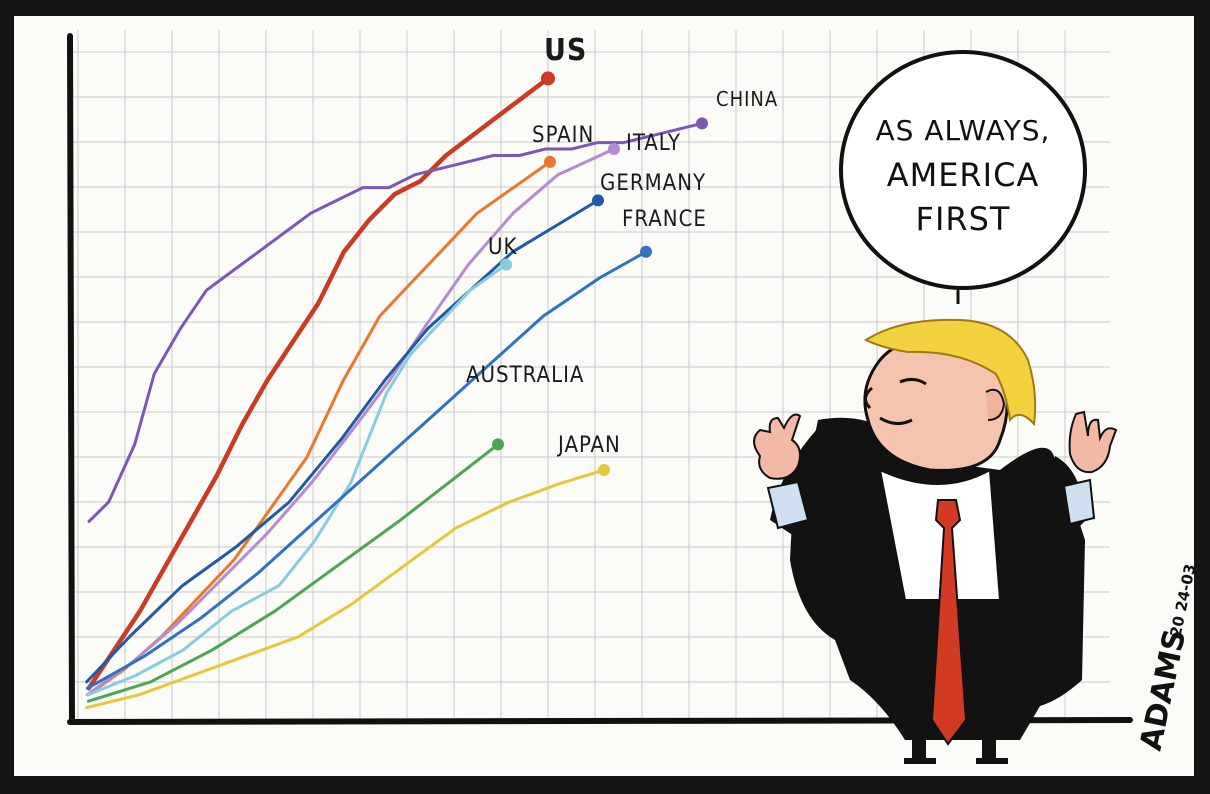 The width and height of the screenshot is (1210, 794). Describe the element at coordinates (563, 135) in the screenshot. I see `label-spain: SPAIN` at that location.